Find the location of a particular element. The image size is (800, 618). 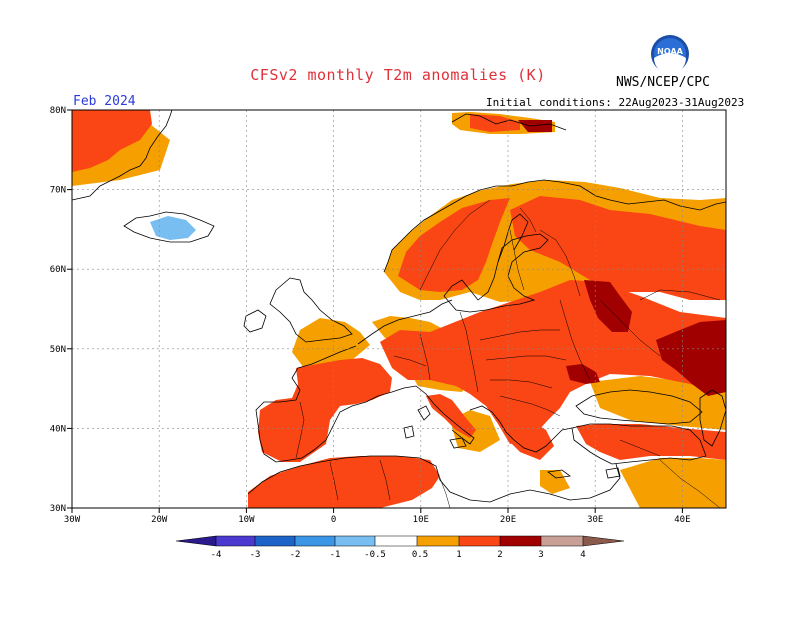

colorbar-label: 2 is located at coordinates (499, 555).